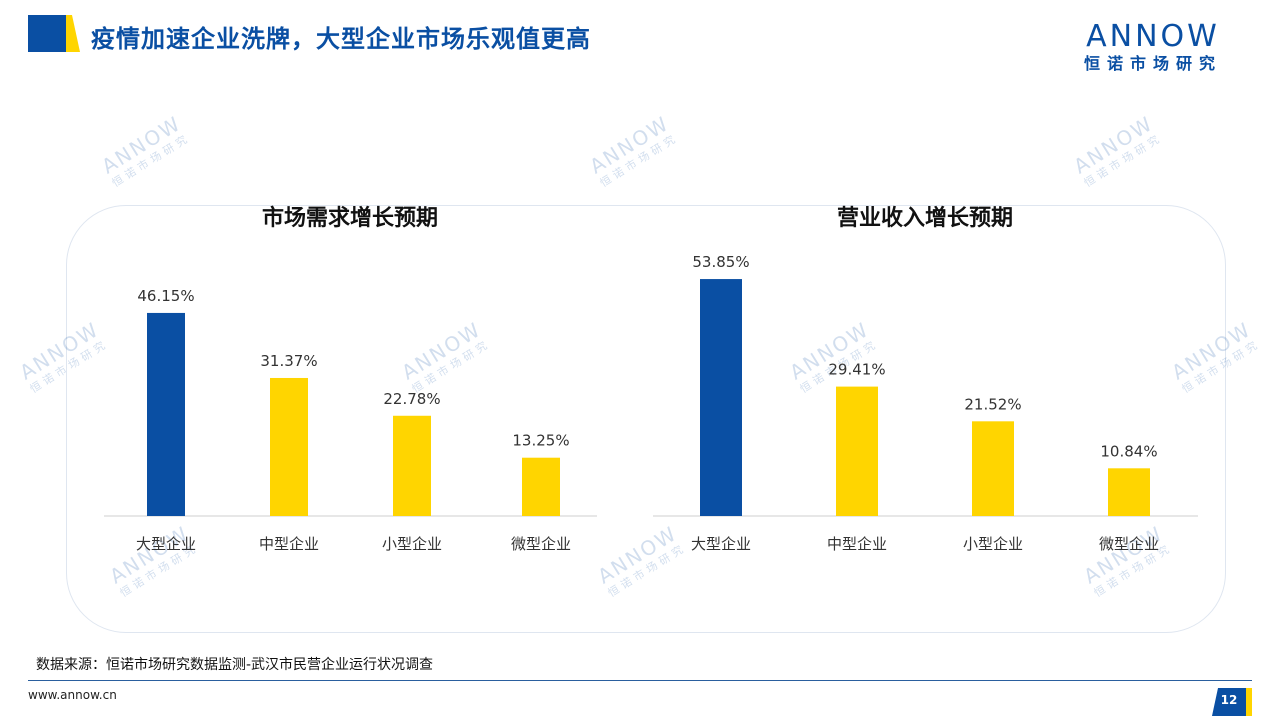  What do you see at coordinates (411, 399) in the screenshot?
I see `data-label: 22.78%` at bounding box center [411, 399].